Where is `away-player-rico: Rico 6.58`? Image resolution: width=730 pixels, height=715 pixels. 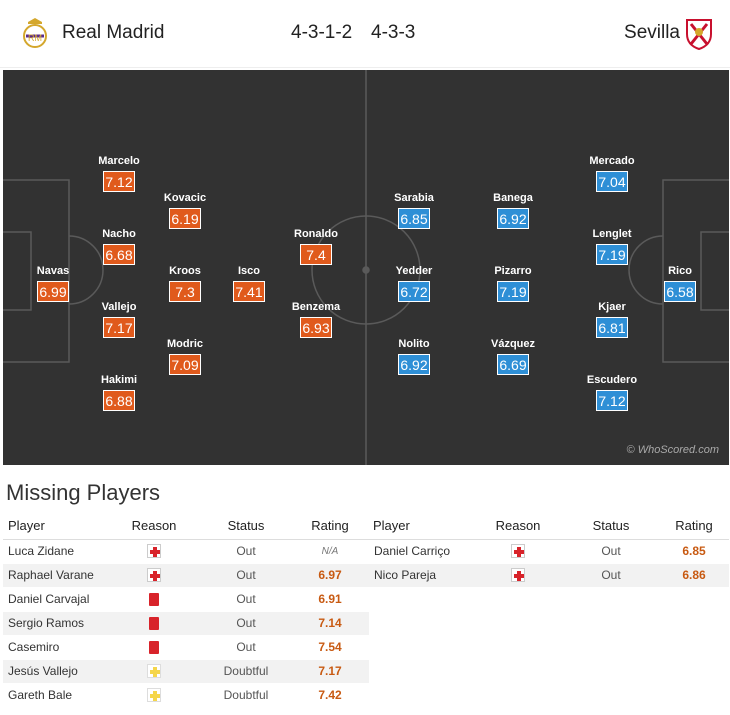 away-player-rico: Rico 6.58 is located at coordinates (680, 283).